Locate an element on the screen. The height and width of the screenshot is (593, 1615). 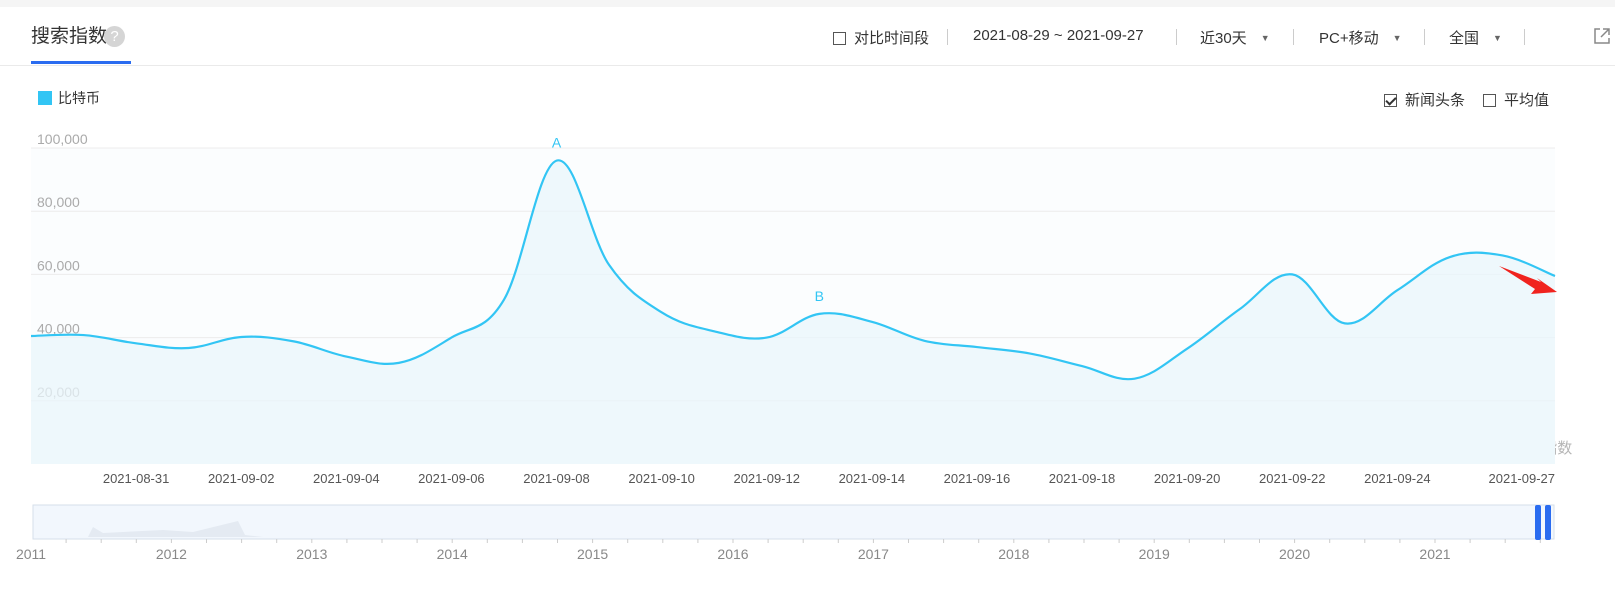
average-checkbox is located at coordinates (1489, 100).